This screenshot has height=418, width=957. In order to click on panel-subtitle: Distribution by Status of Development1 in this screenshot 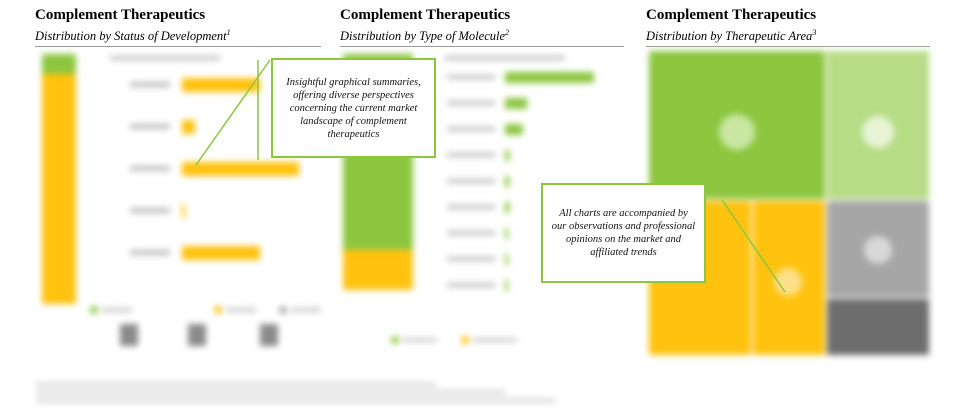, I will do `click(133, 36)`.